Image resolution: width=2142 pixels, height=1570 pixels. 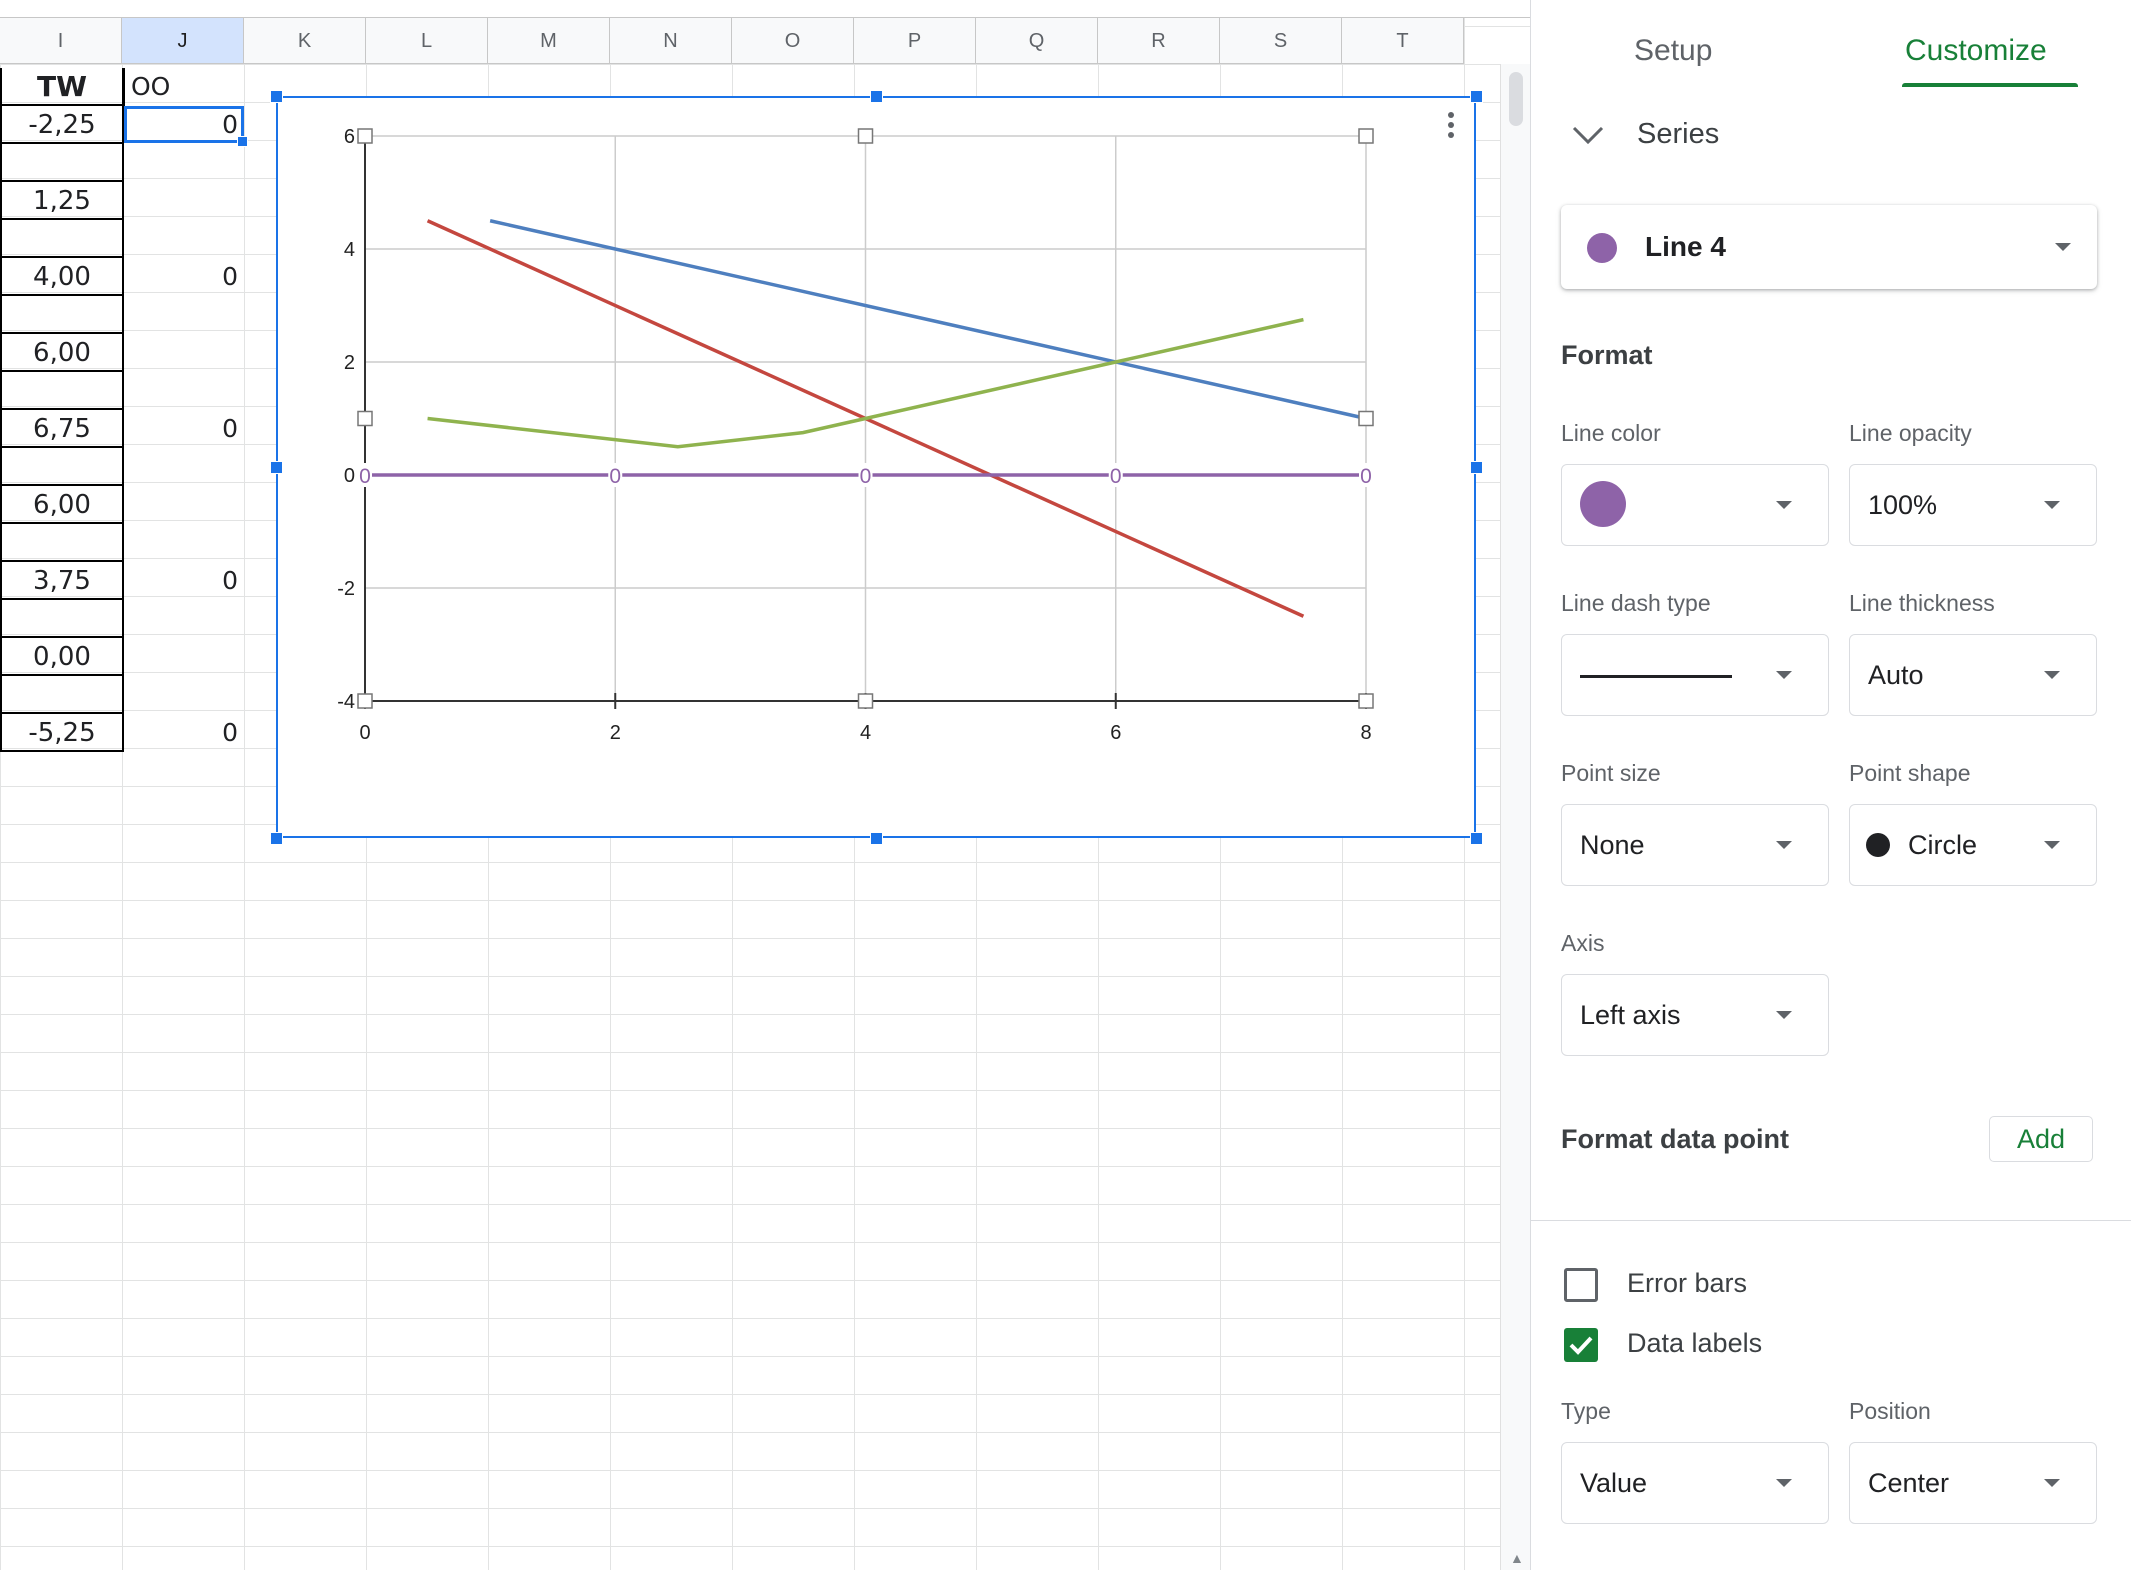 What do you see at coordinates (1973, 675) in the screenshot?
I see `line-thickness-dropdown: Auto` at bounding box center [1973, 675].